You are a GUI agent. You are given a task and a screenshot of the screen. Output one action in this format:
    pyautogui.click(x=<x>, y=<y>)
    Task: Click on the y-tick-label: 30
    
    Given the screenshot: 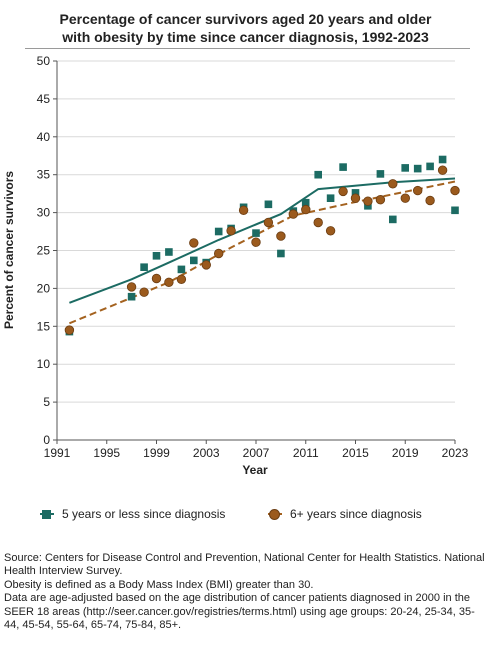 What is the action you would take?
    pyautogui.click(x=44, y=213)
    